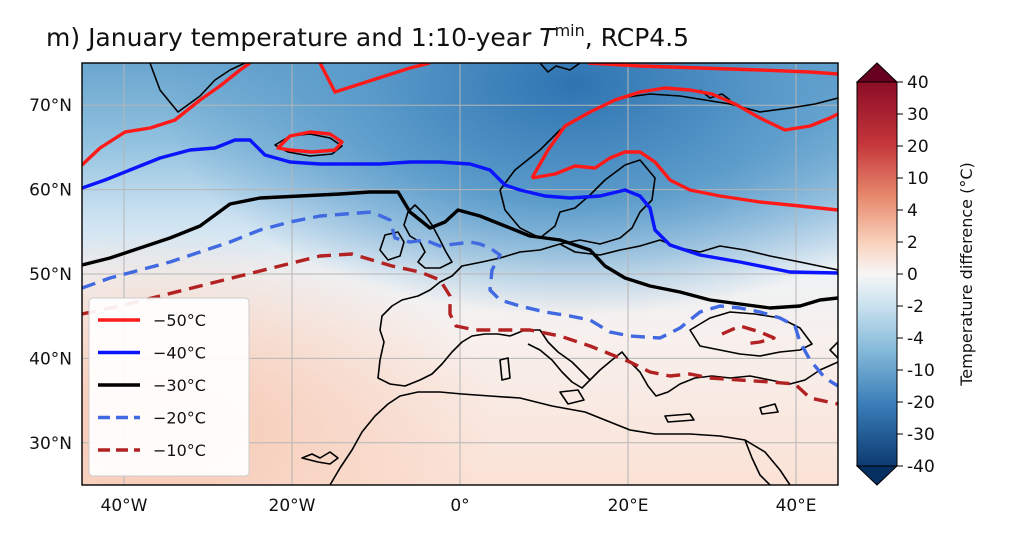 This screenshot has height=554, width=1020. I want to click on lon-tick-labels: 40°W 20°W 0° 20°E 40°E, so click(459, 506).